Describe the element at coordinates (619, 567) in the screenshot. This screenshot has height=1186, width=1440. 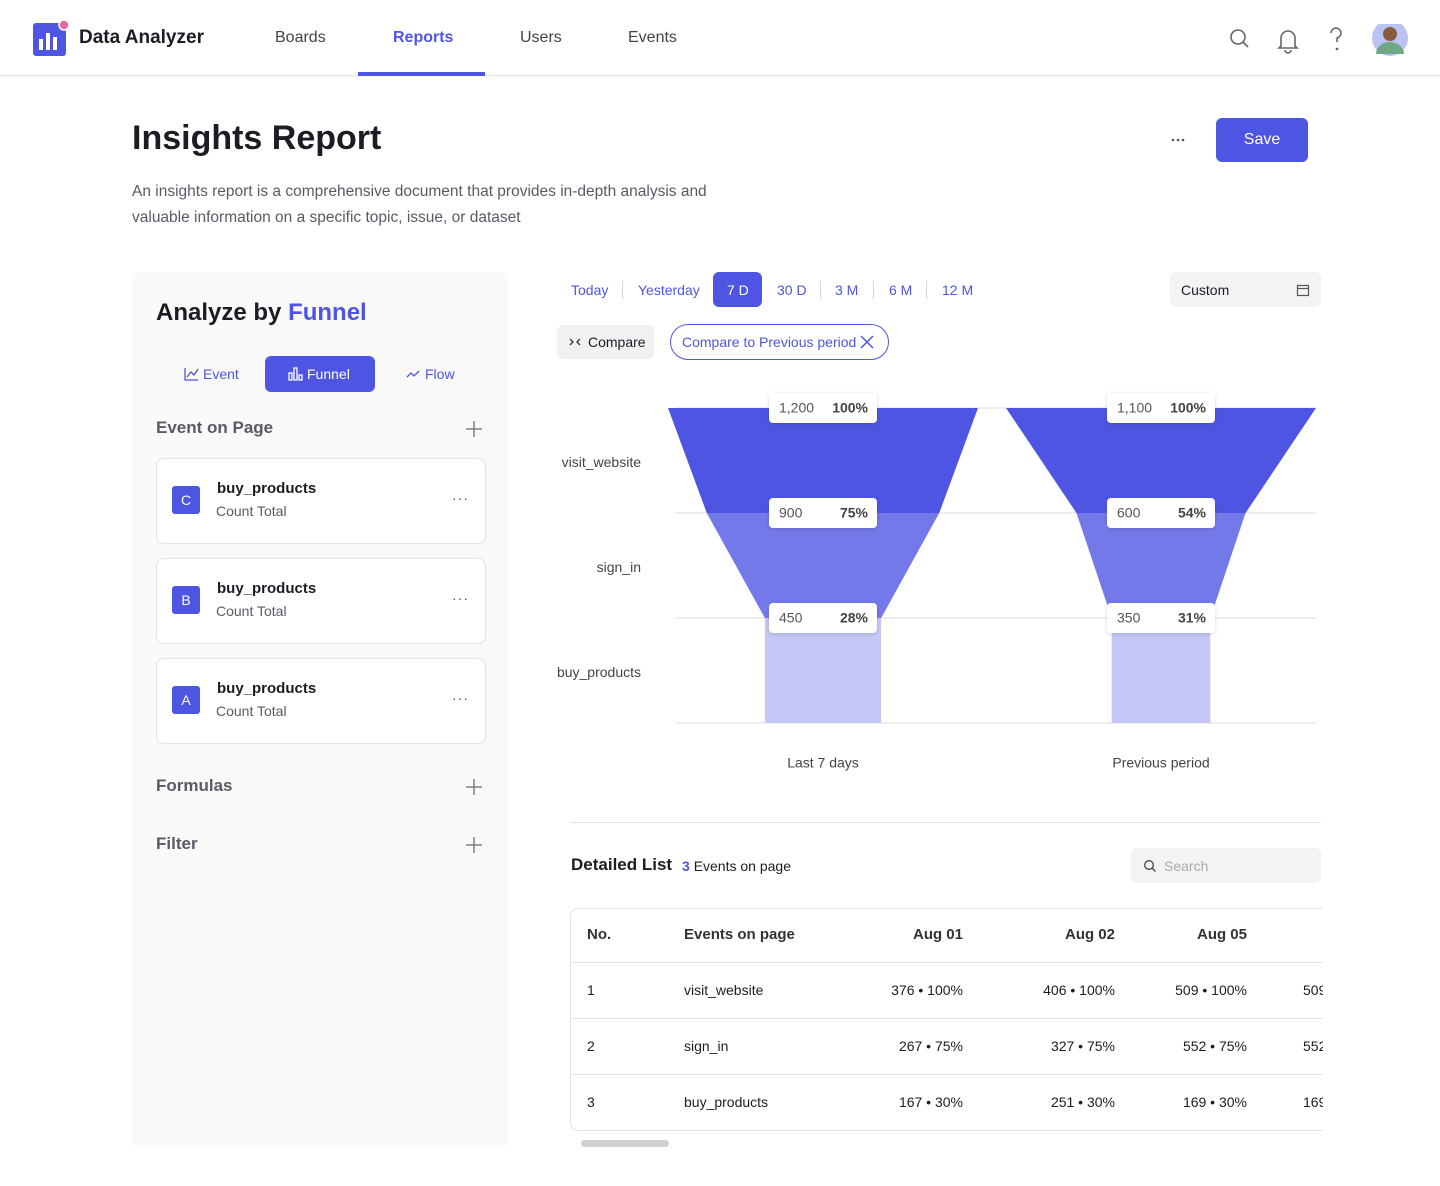
I see `stage-label: sign_in` at that location.